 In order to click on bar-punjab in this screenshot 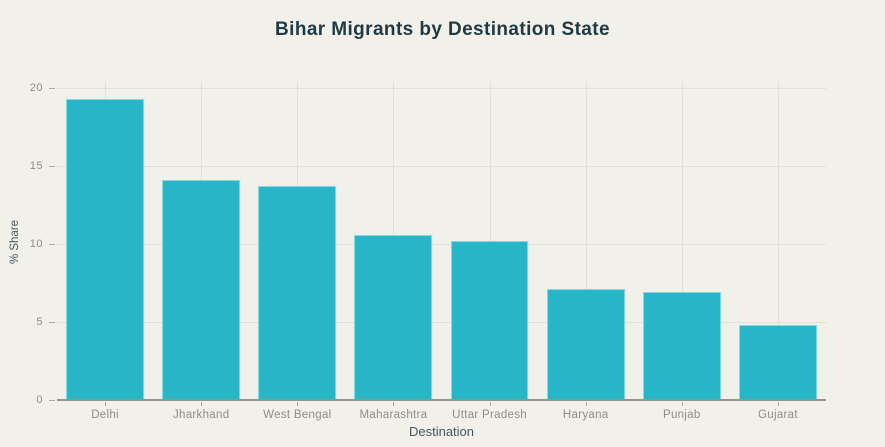, I will do `click(681, 346)`.